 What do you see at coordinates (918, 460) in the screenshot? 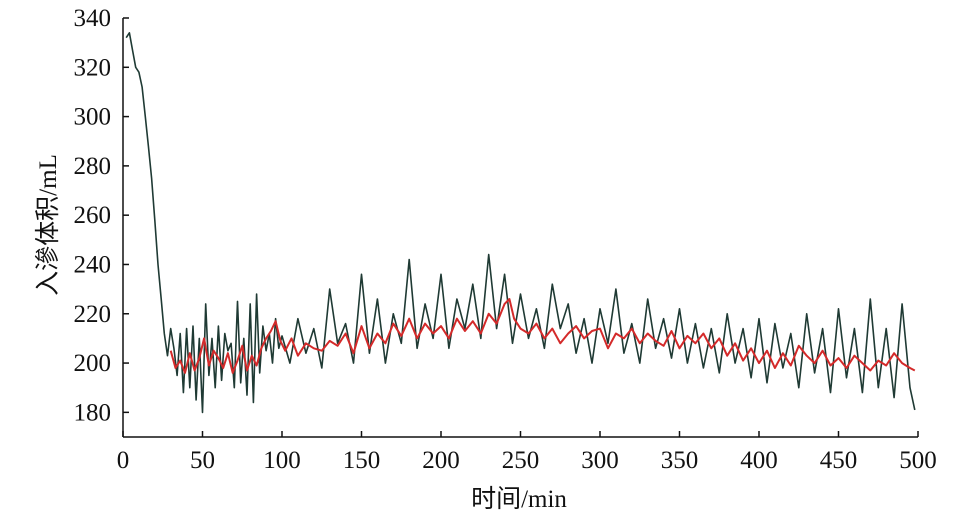
I see `x-tick-label-500: 500` at bounding box center [918, 460].